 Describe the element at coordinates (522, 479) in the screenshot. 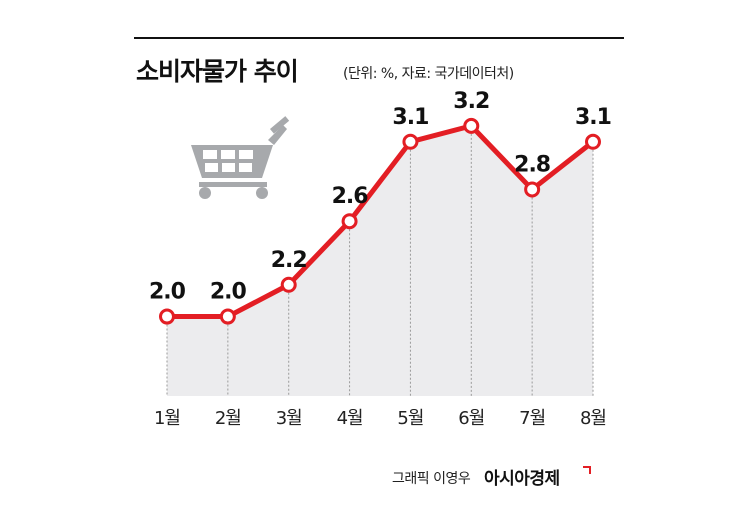

I see `brand-logo: 아시아경제` at that location.